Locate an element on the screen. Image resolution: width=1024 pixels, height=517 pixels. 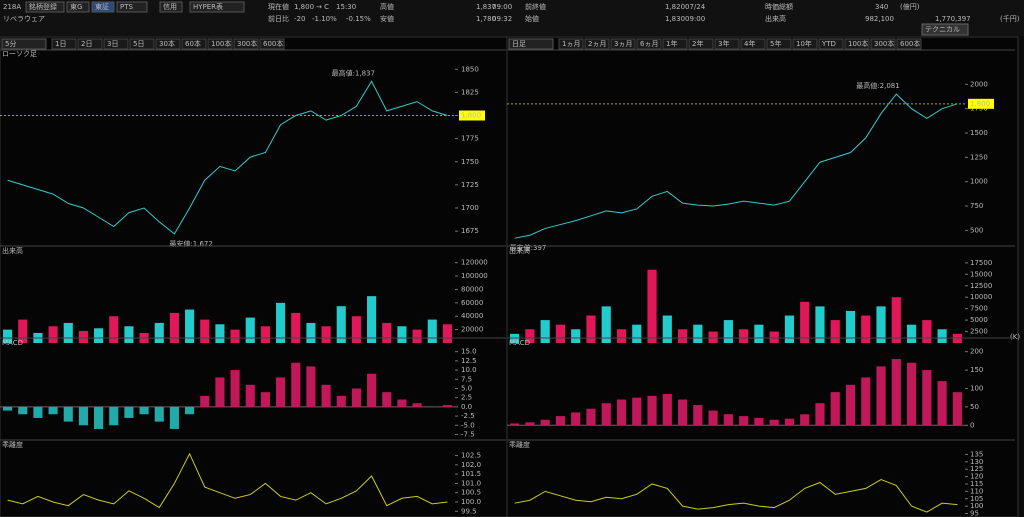
period: 2年 is located at coordinates (697, 43).